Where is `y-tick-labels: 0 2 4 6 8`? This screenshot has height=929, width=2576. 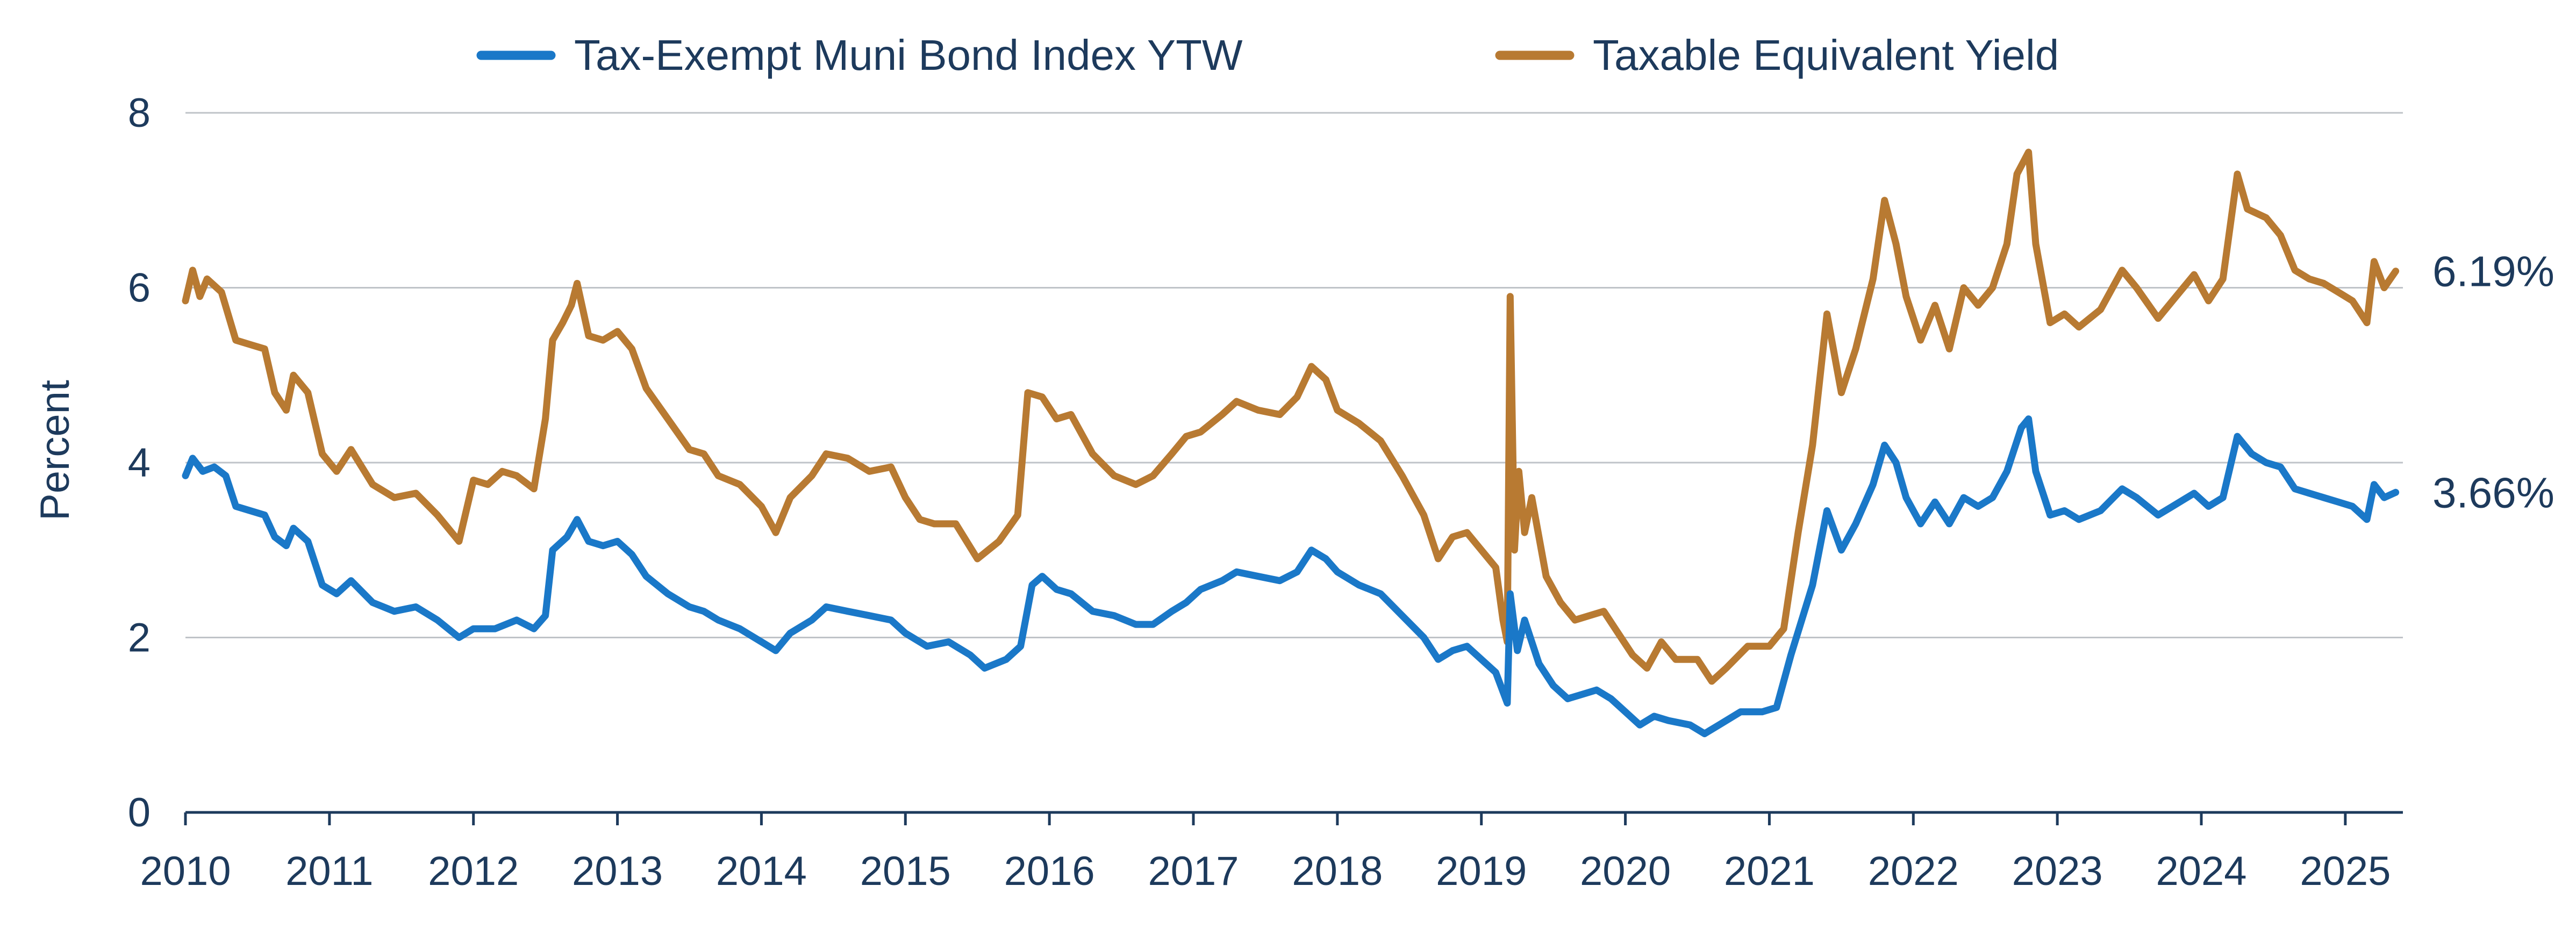 y-tick-labels: 0 2 4 6 8 is located at coordinates (139, 463).